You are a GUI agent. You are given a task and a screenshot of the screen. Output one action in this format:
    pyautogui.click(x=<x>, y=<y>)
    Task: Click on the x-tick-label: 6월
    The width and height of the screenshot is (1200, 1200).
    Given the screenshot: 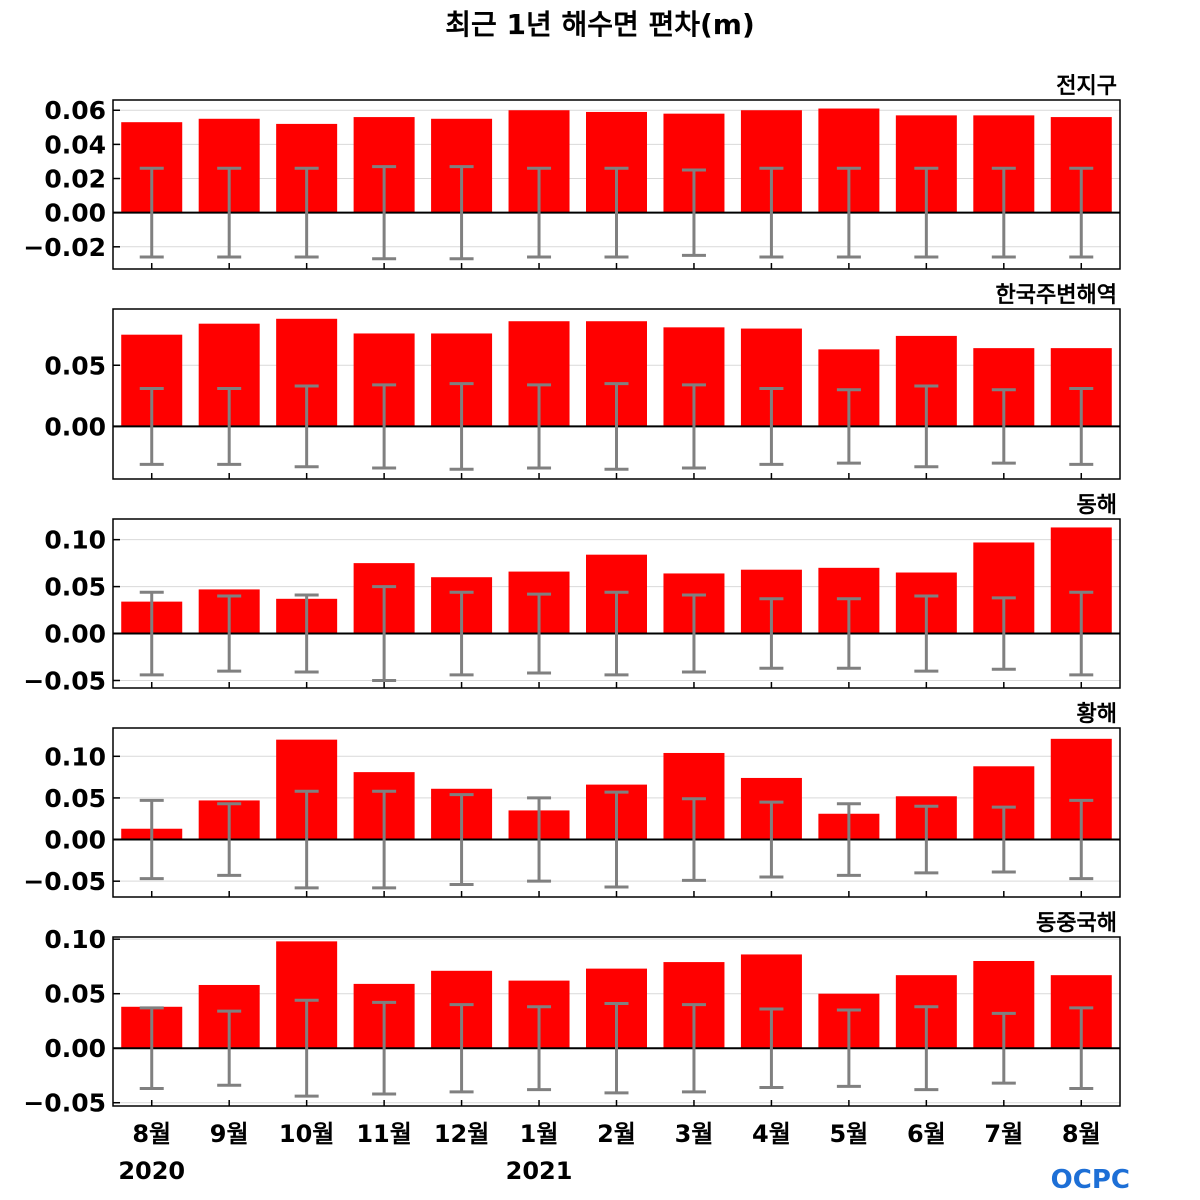 What is the action you would take?
    pyautogui.click(x=926, y=1134)
    